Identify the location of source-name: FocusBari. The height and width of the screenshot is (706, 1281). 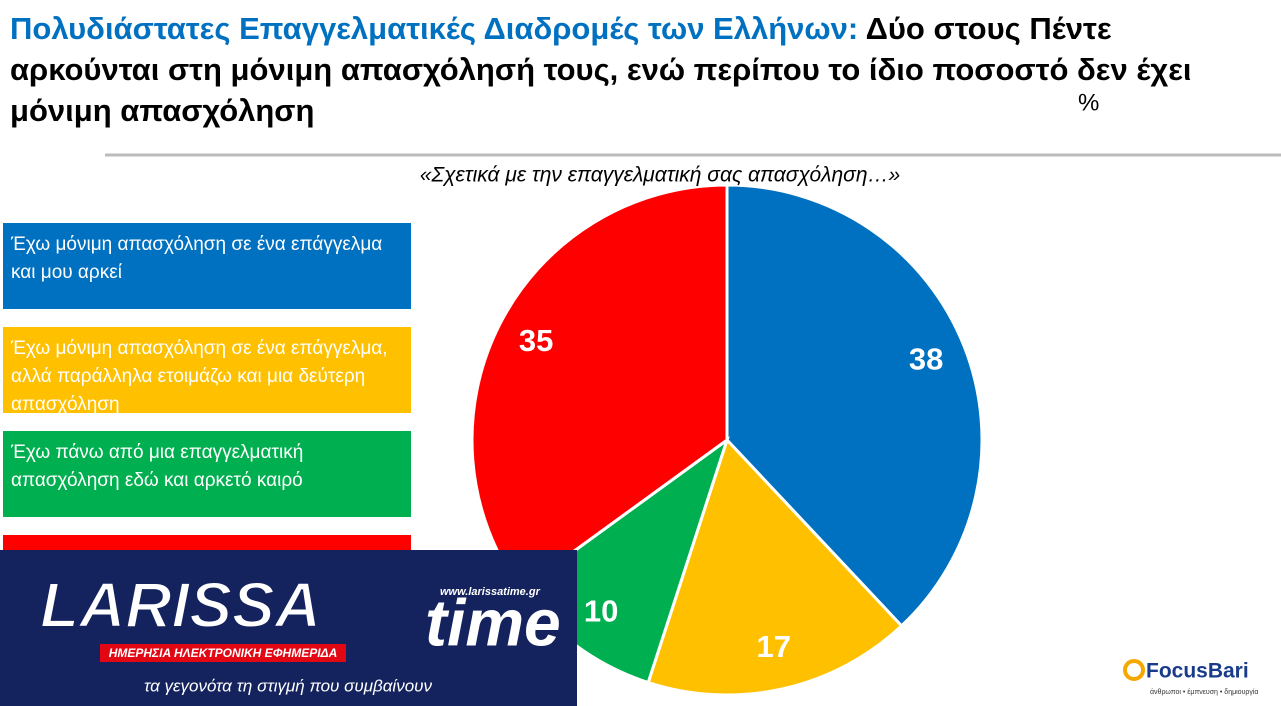
(1197, 671).